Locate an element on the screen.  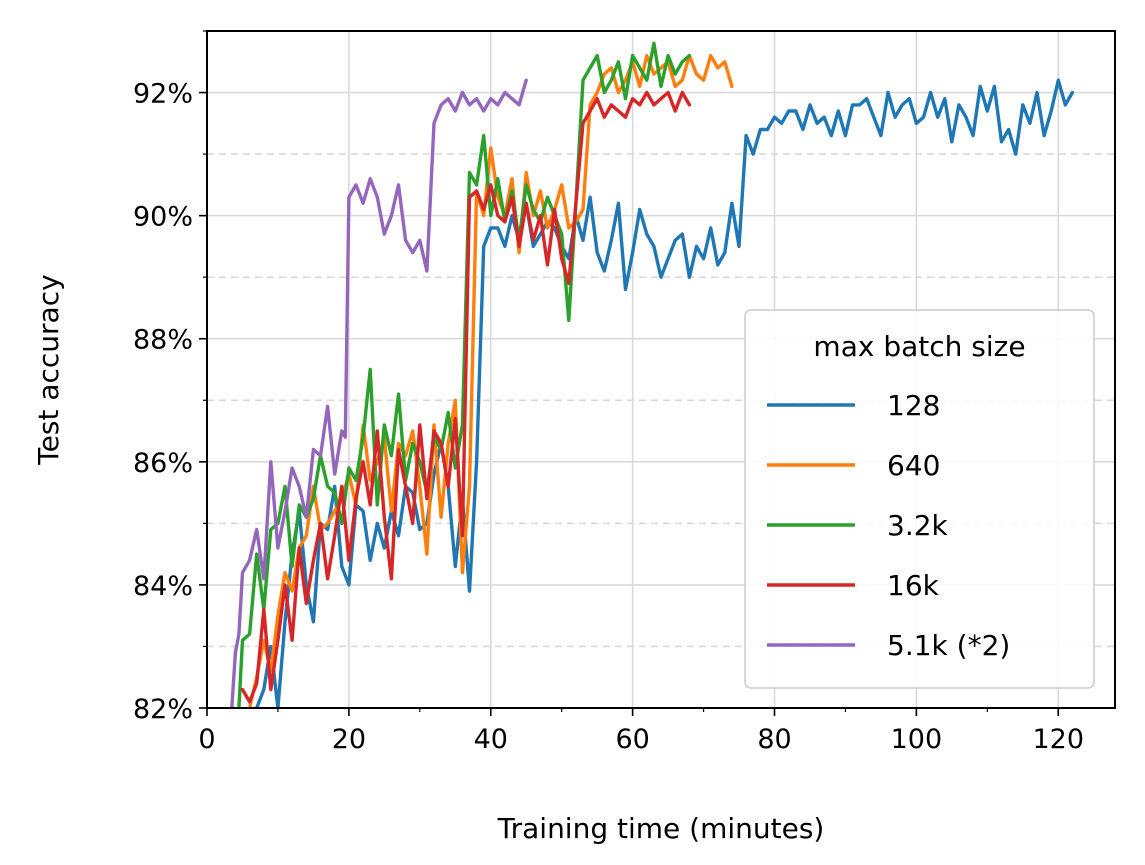
y-tick-label: 86% is located at coordinates (163, 463).